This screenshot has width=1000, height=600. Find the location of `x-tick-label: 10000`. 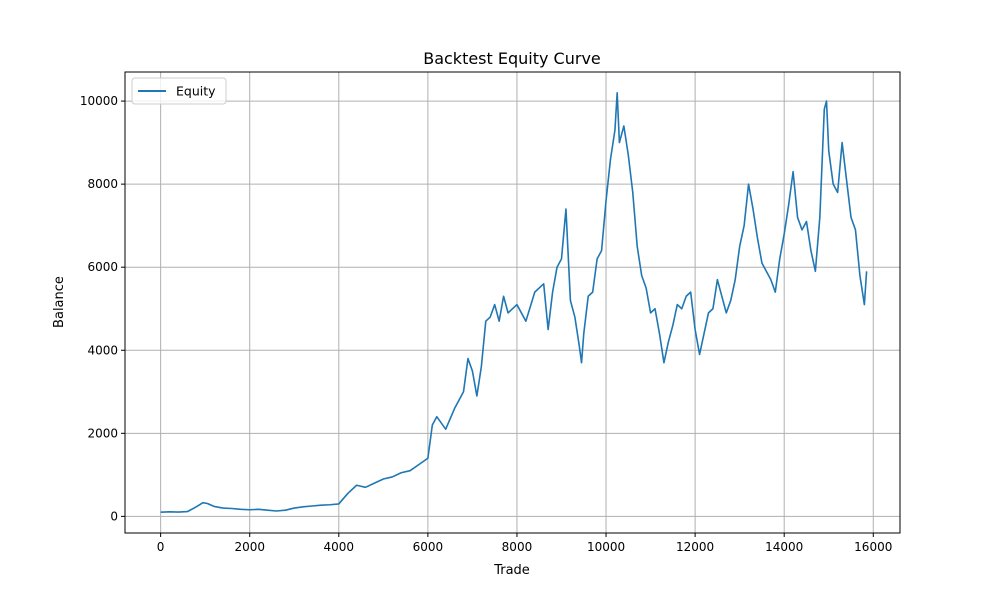

x-tick-label: 10000 is located at coordinates (606, 547).